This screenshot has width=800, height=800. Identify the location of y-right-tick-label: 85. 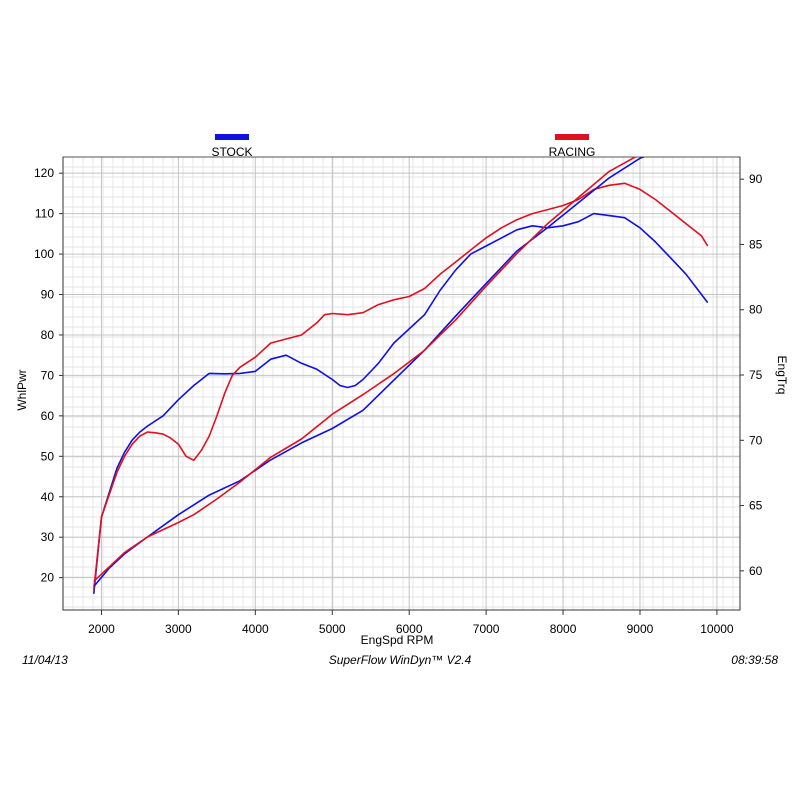
(756, 244).